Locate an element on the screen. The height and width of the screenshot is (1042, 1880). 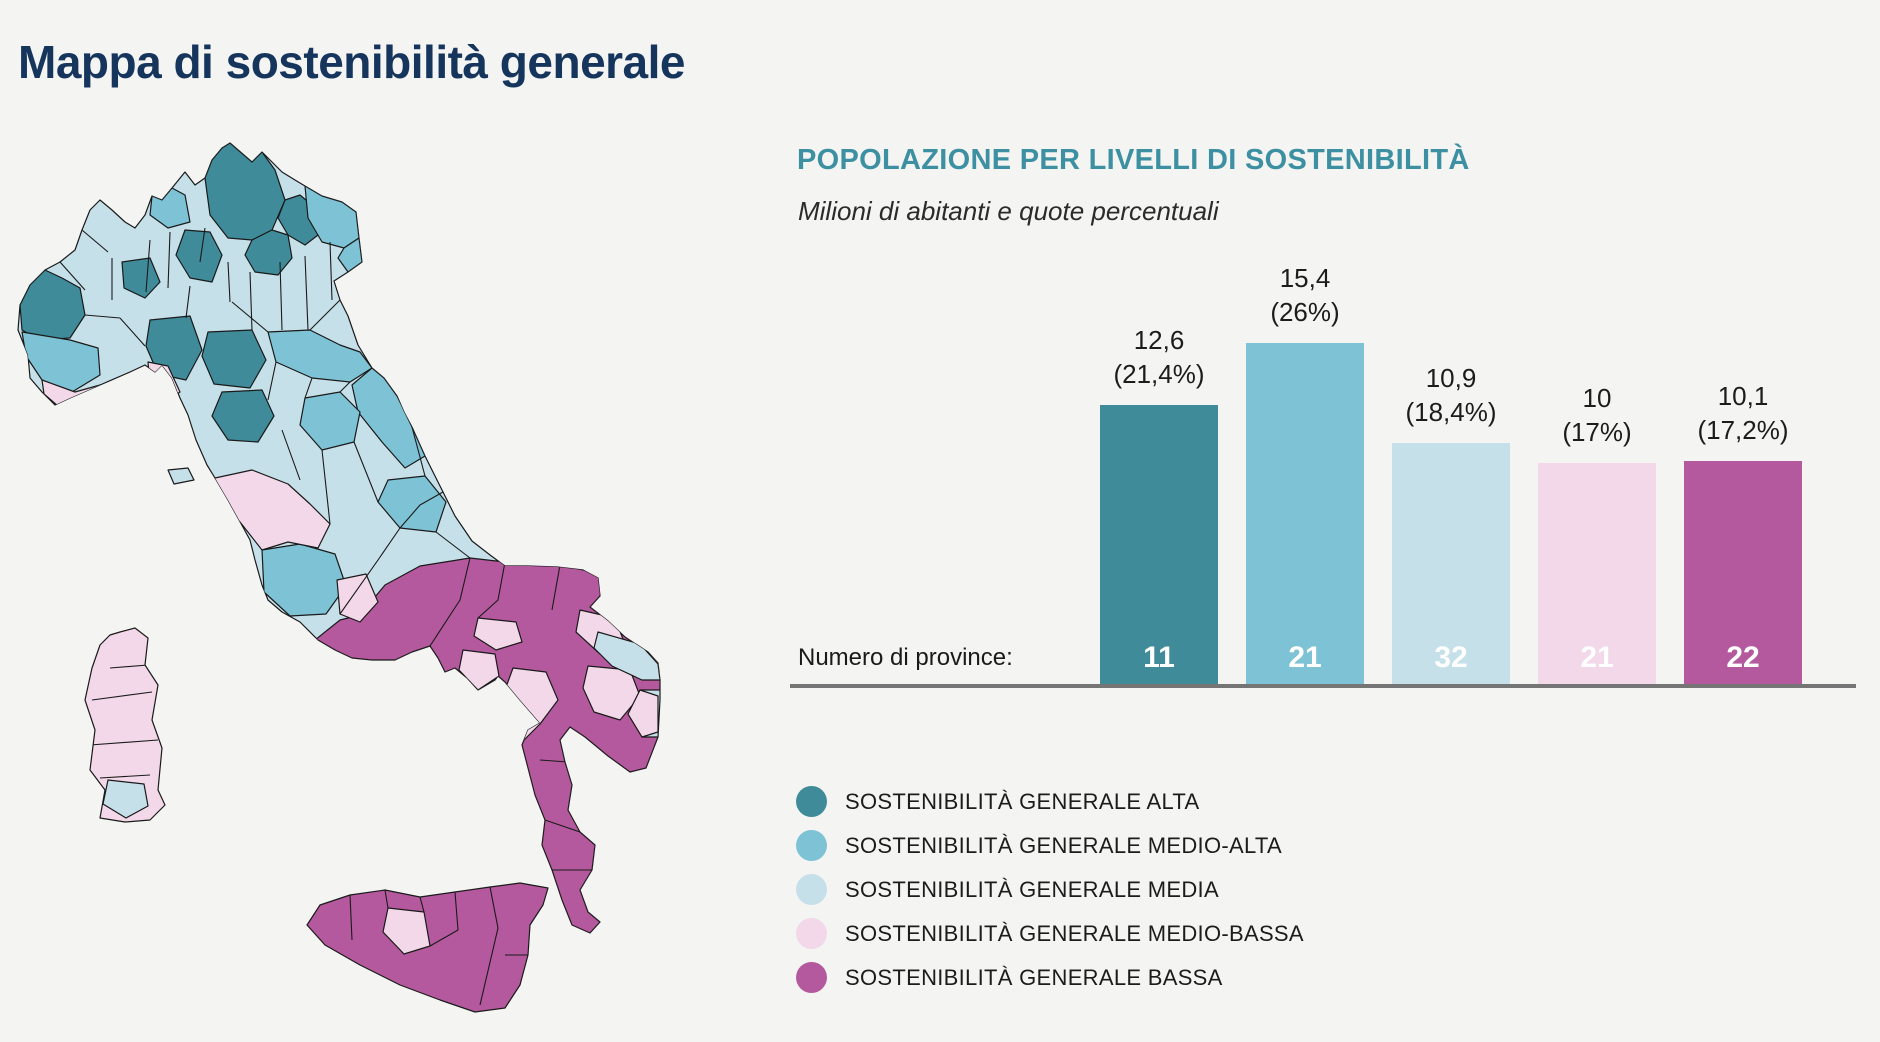
map-region-marche is located at coordinates (388, 418).